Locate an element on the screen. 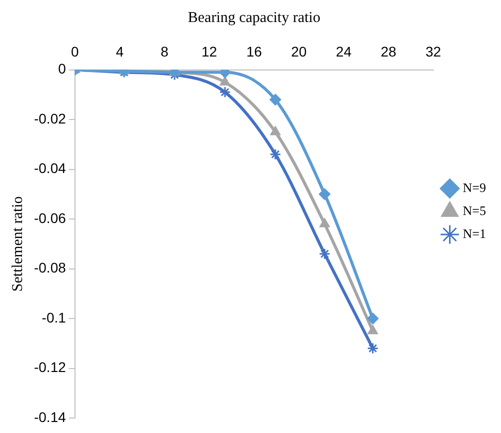 This screenshot has height=433, width=501. y-axis-title: Settlement ratio is located at coordinates (18, 244).